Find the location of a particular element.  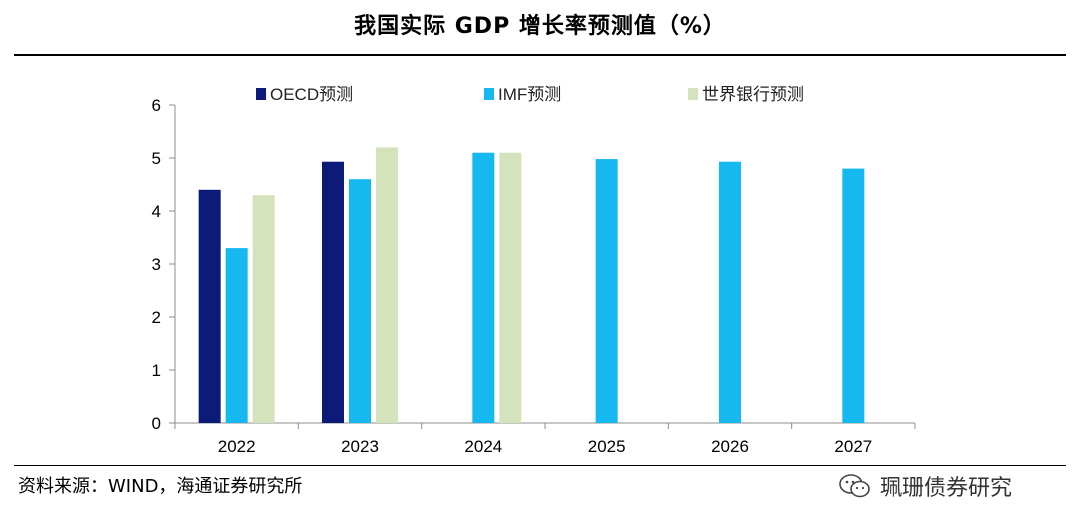

watermark: 珮珊债券研究 is located at coordinates (925, 486).